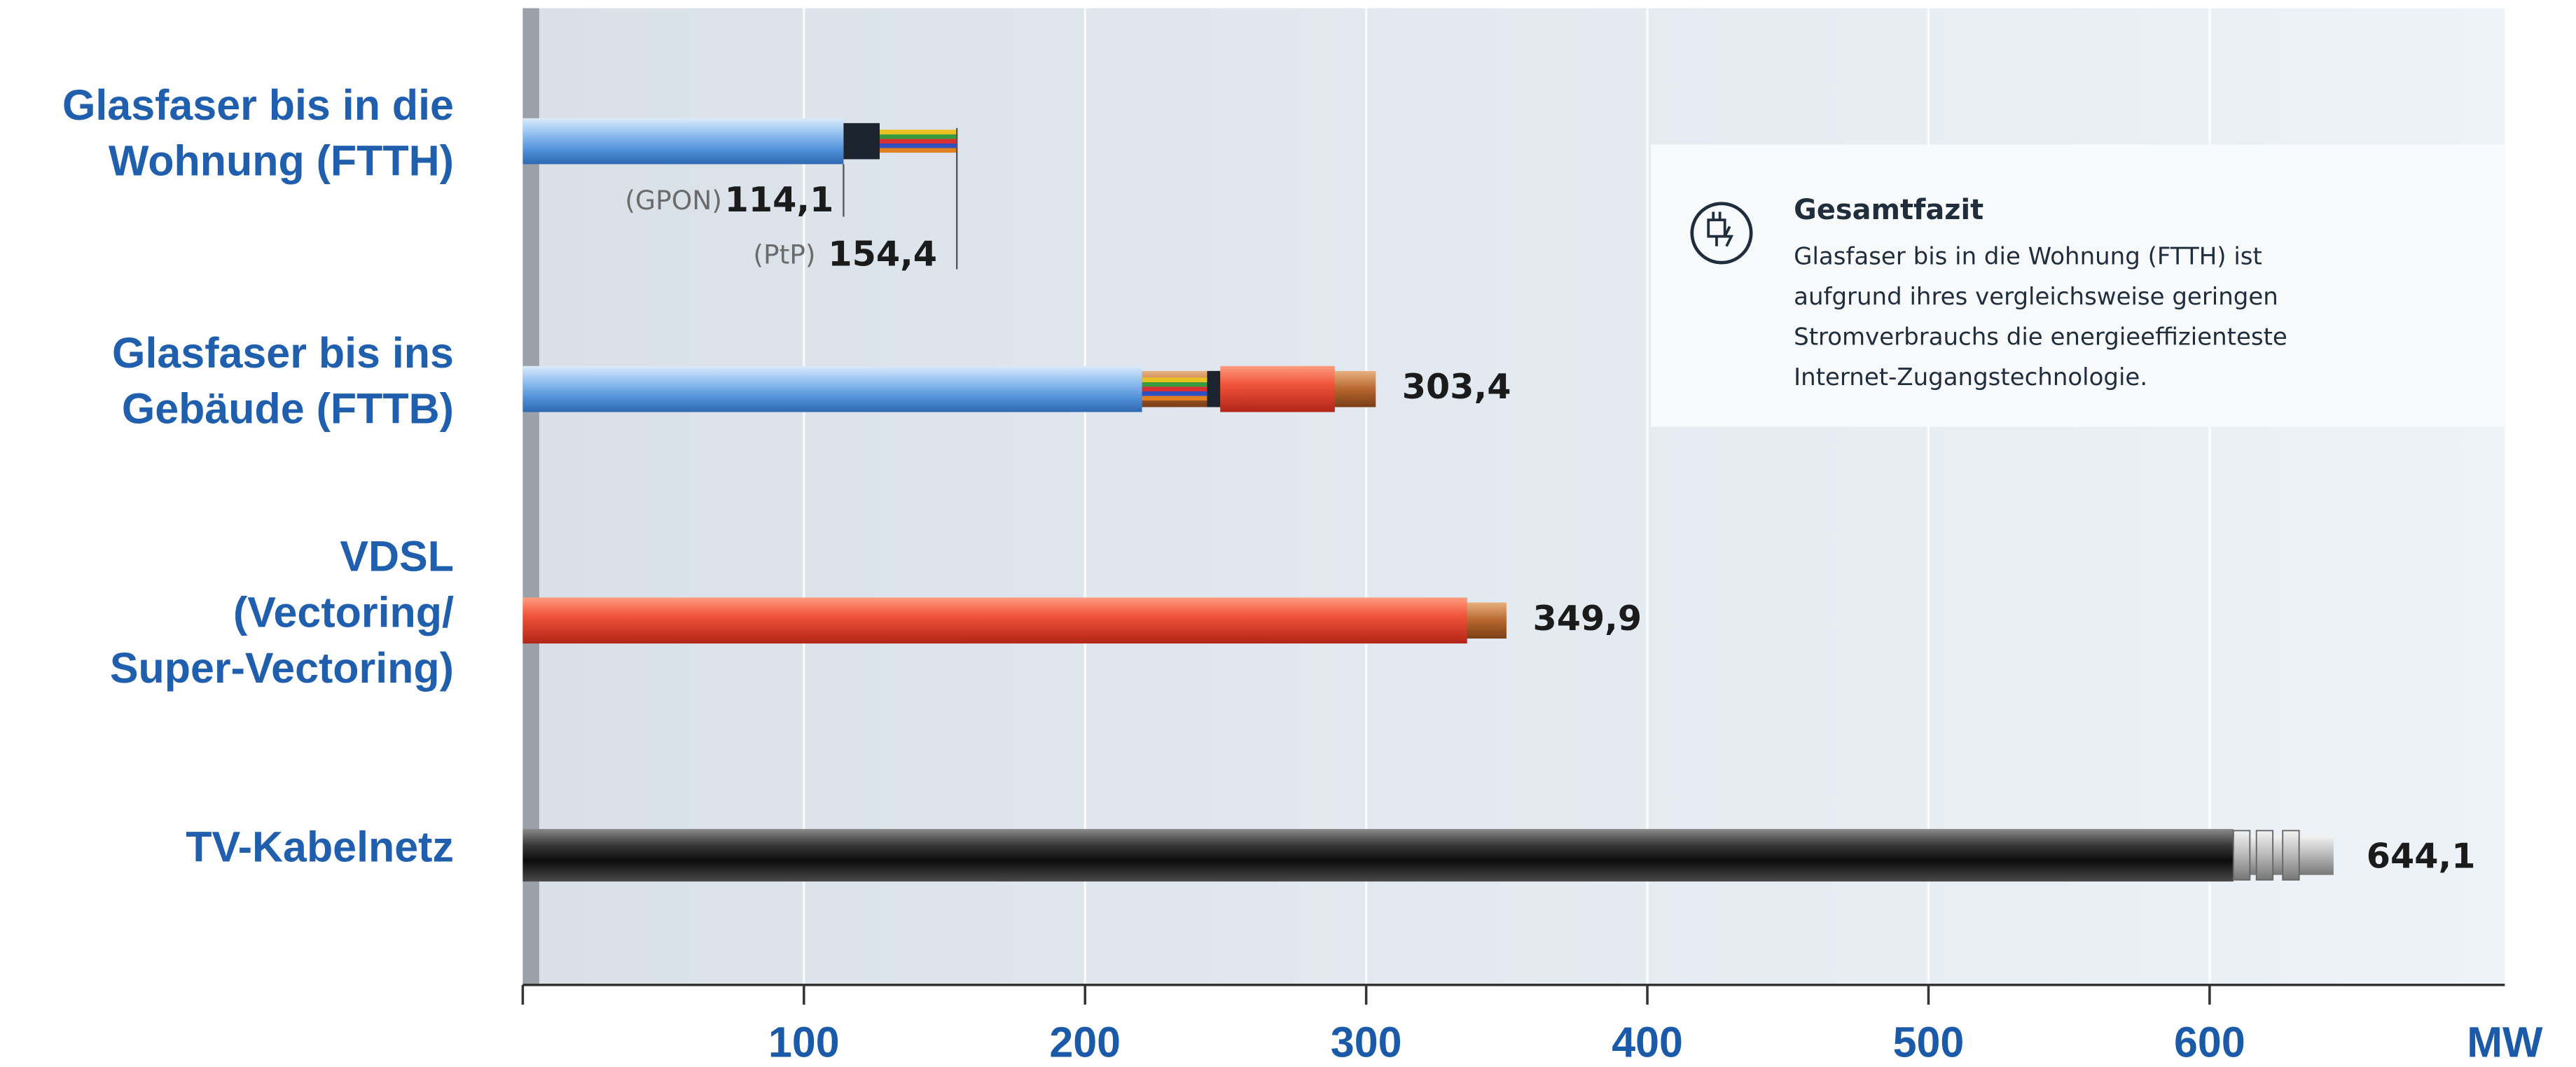 Image resolution: width=2576 pixels, height=1067 pixels. I want to click on info-line: Internet-Zugangstechnologie., so click(1971, 377).